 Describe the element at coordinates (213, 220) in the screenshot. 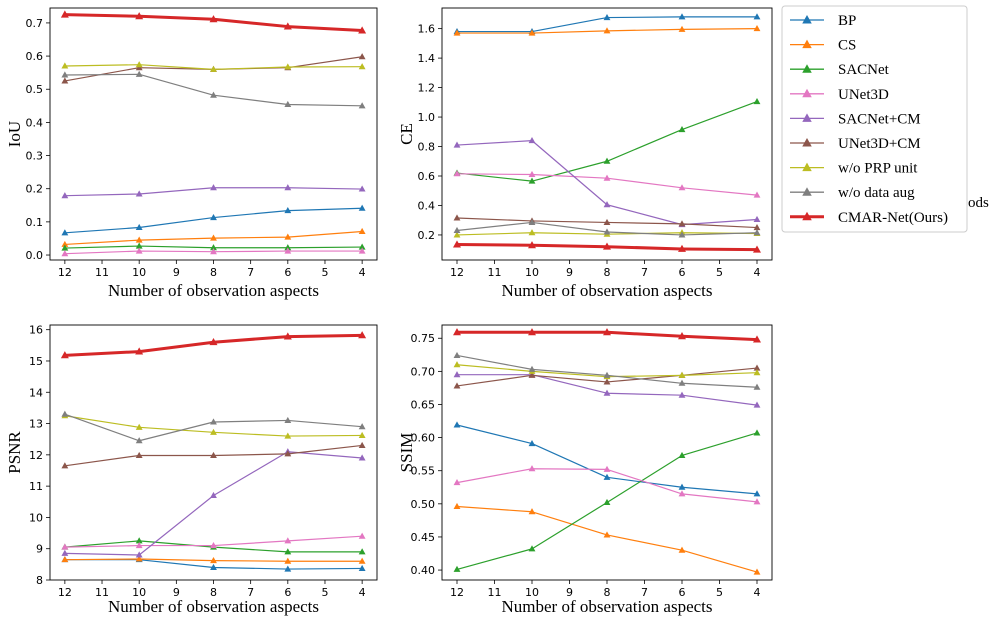

I see `series-bp` at that location.